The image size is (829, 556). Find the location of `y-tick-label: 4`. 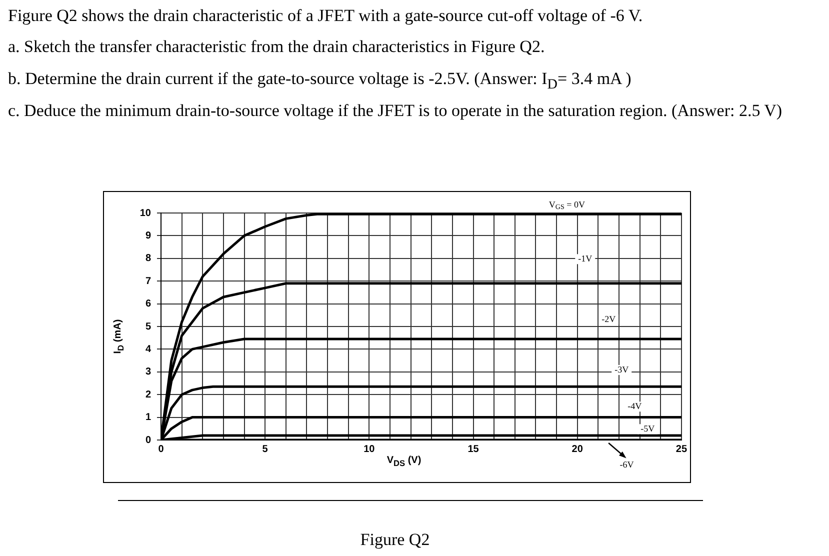

y-tick-label: 4 is located at coordinates (148, 349).